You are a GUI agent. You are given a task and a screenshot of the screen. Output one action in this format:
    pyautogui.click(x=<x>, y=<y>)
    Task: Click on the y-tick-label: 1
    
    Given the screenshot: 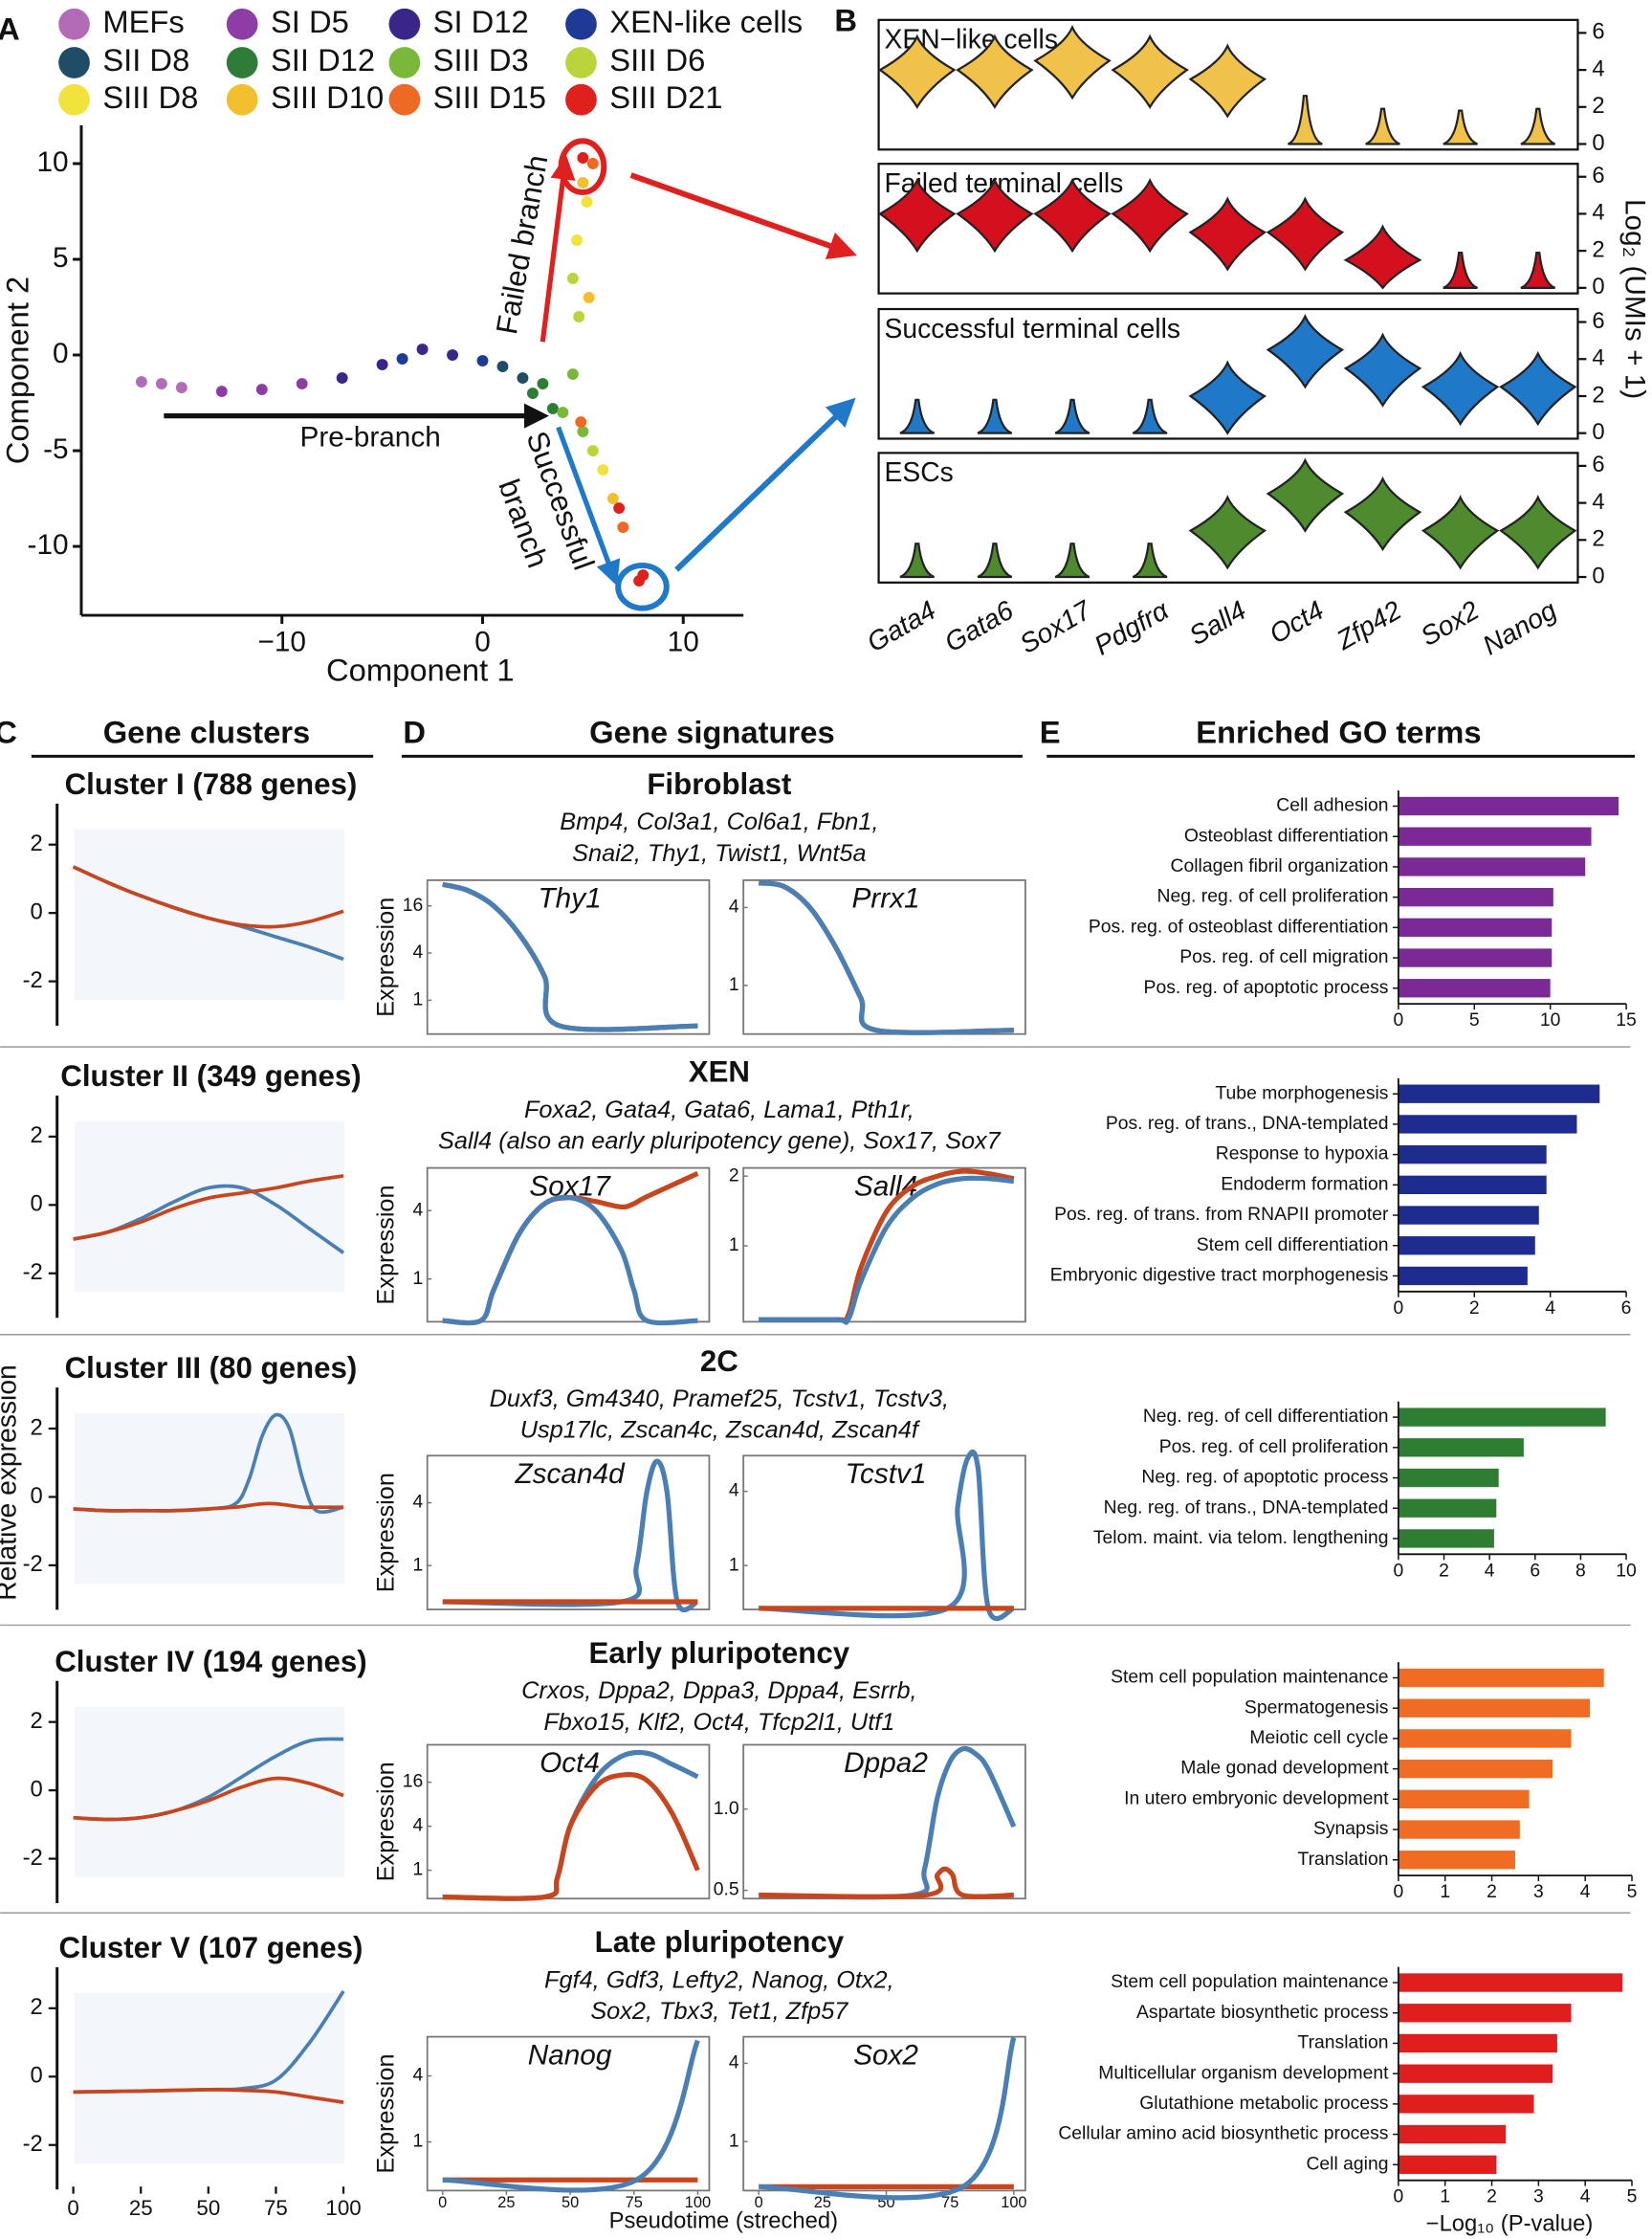 What is the action you would take?
    pyautogui.click(x=417, y=1565)
    